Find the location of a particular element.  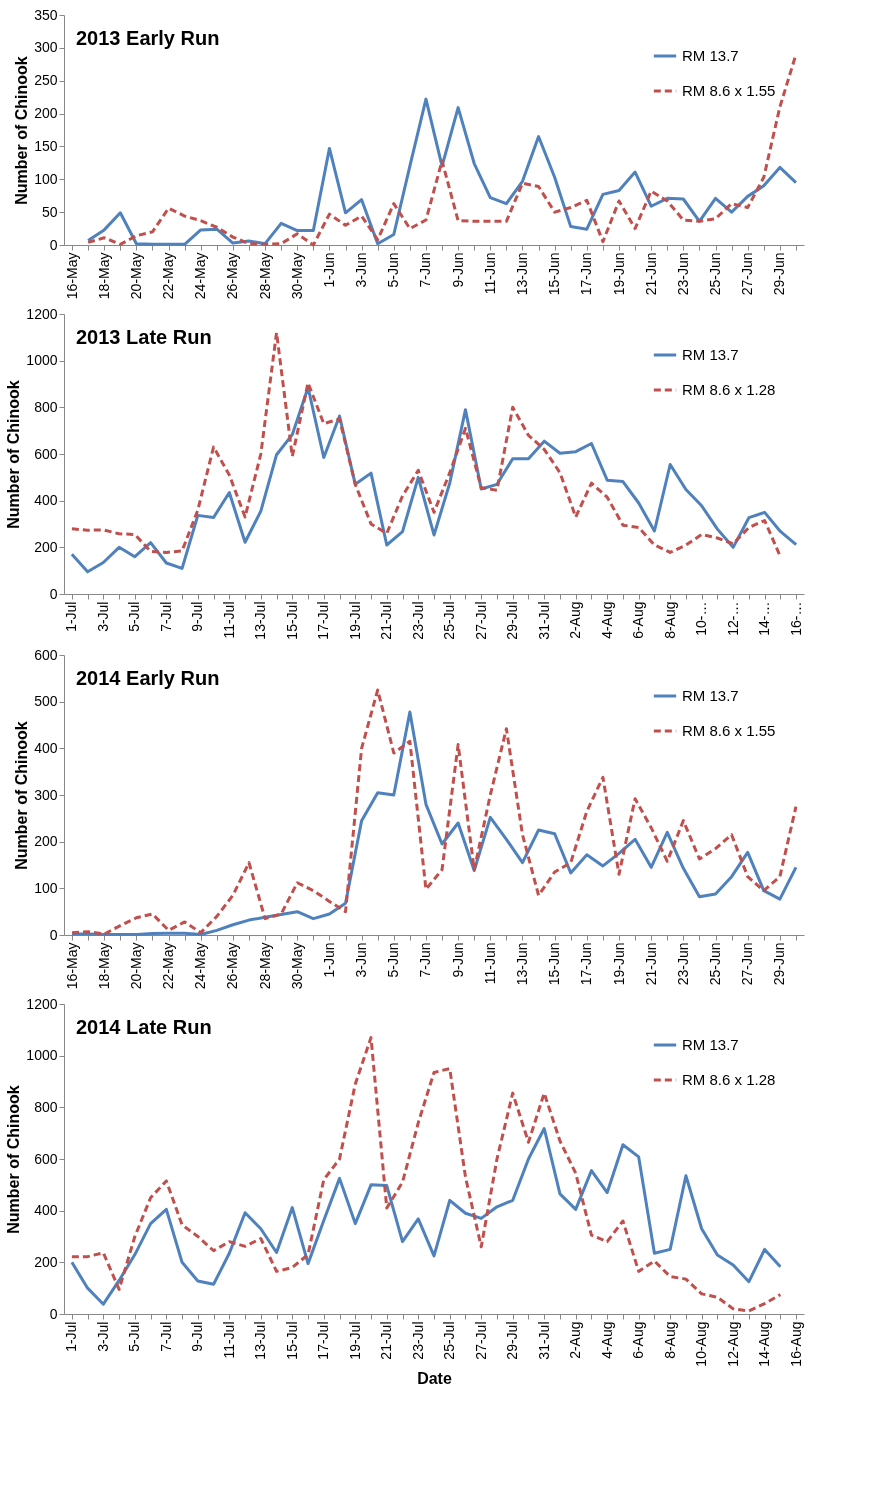

y-tick-label: 250 is located at coordinates (46, 80).